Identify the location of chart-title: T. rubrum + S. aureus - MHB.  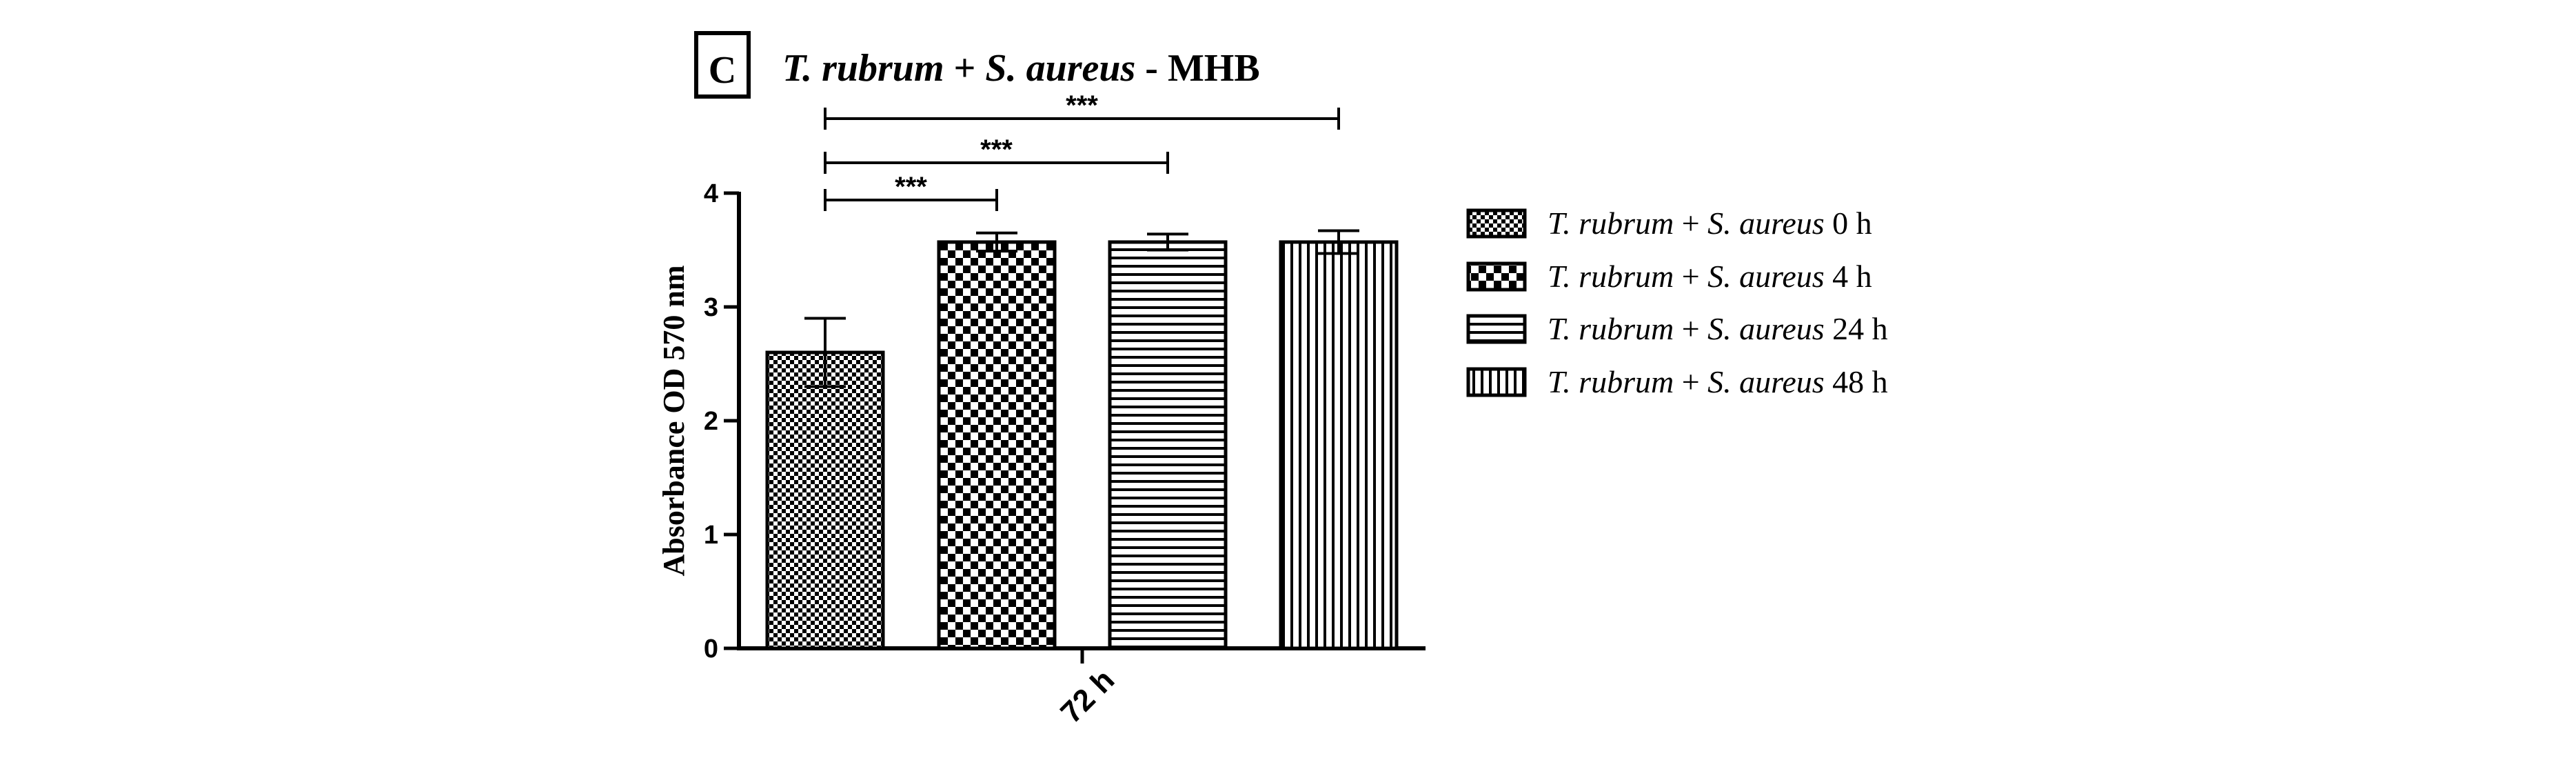
(1021, 68).